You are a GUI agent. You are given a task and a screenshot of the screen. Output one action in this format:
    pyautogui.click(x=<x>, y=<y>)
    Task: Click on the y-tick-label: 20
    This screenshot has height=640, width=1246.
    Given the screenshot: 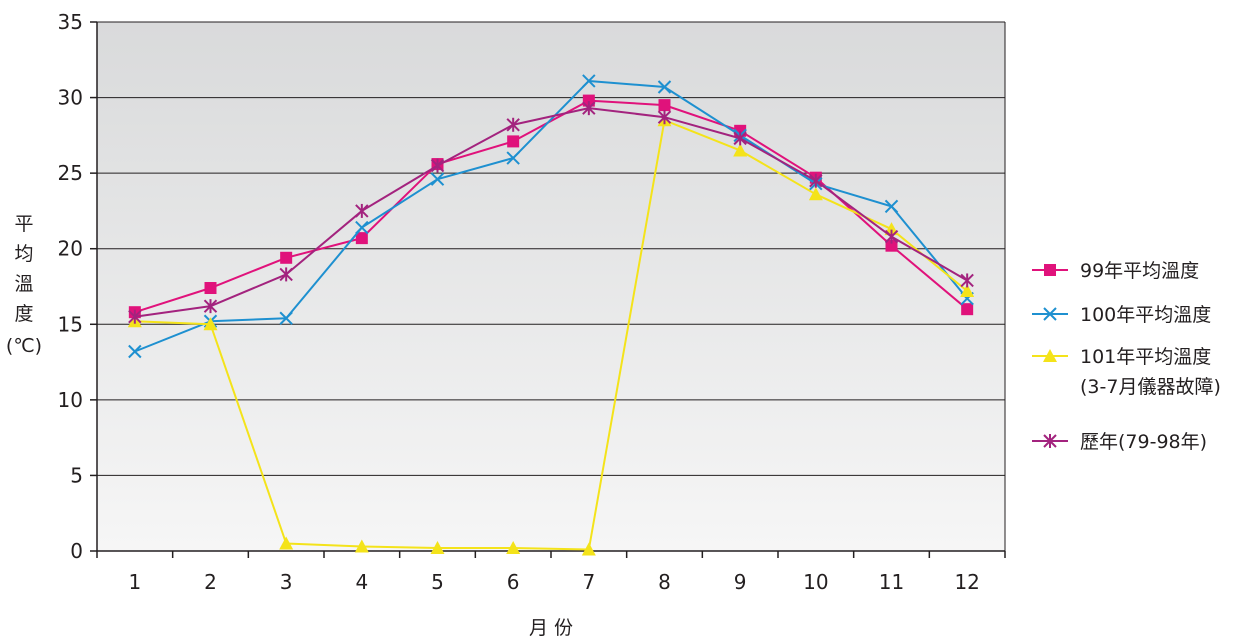 What is the action you would take?
    pyautogui.click(x=70, y=249)
    